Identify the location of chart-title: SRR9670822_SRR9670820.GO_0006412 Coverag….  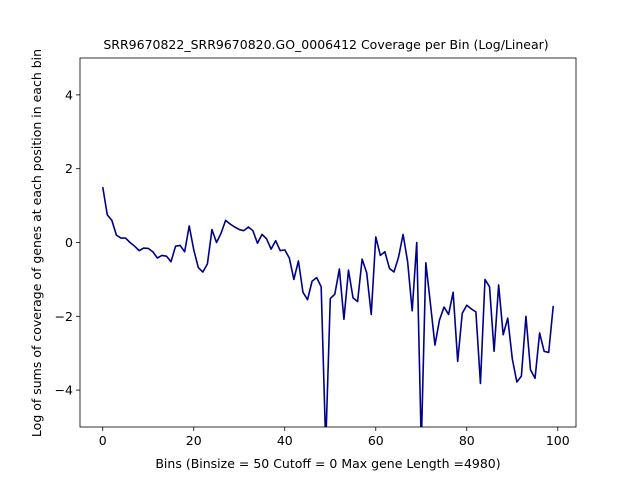
(325, 44).